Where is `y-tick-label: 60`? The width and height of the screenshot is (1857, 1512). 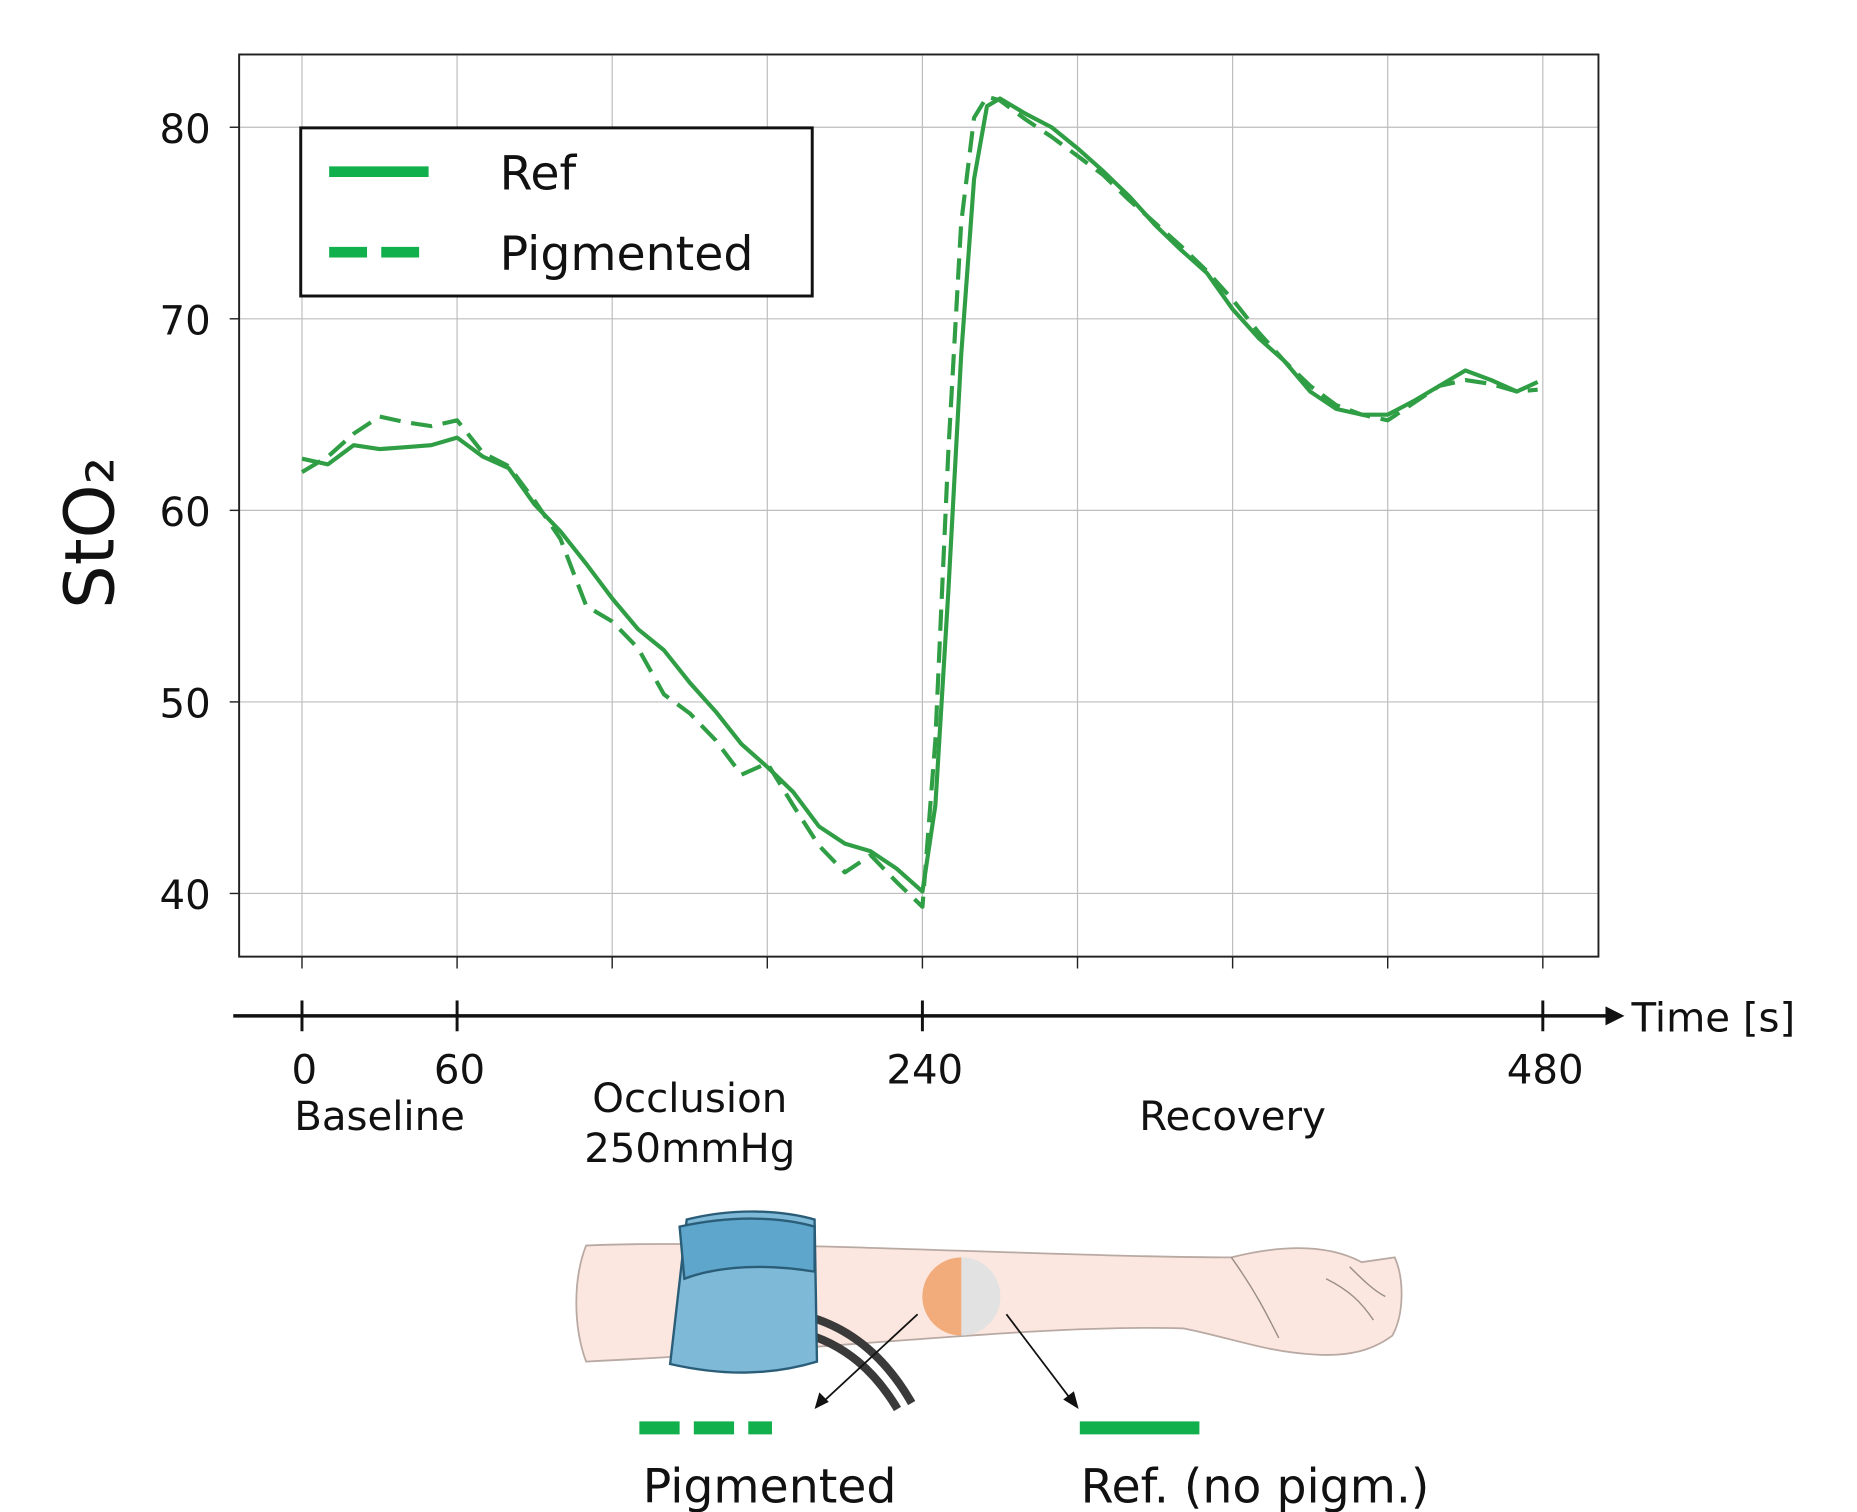
y-tick-label: 60 is located at coordinates (185, 513).